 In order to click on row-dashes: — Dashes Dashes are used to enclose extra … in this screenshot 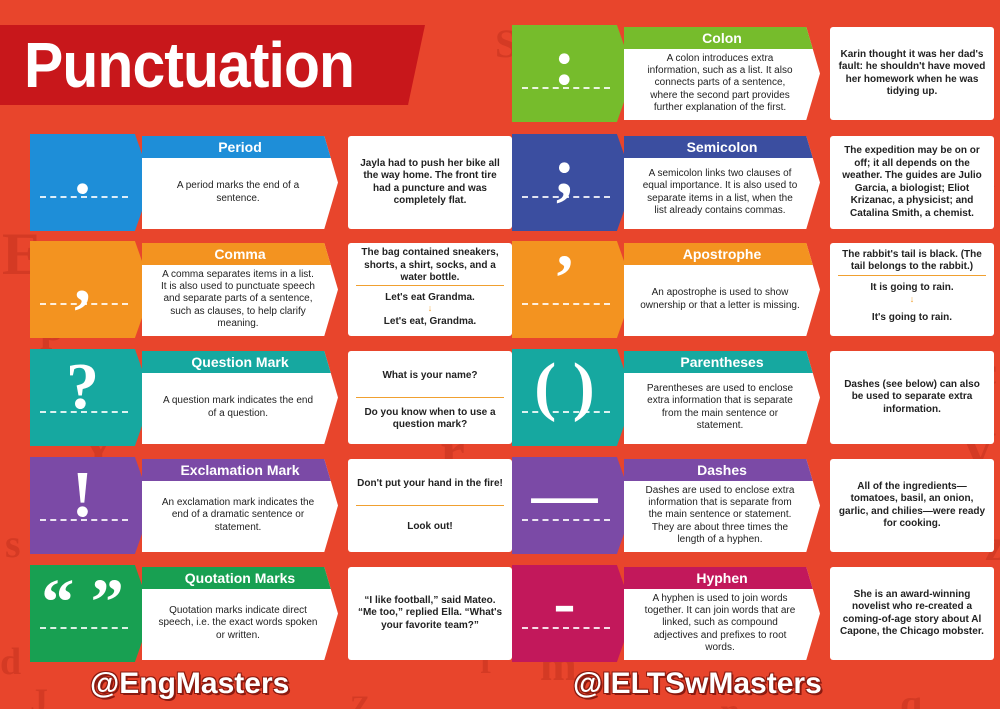, I will do `click(754, 505)`.